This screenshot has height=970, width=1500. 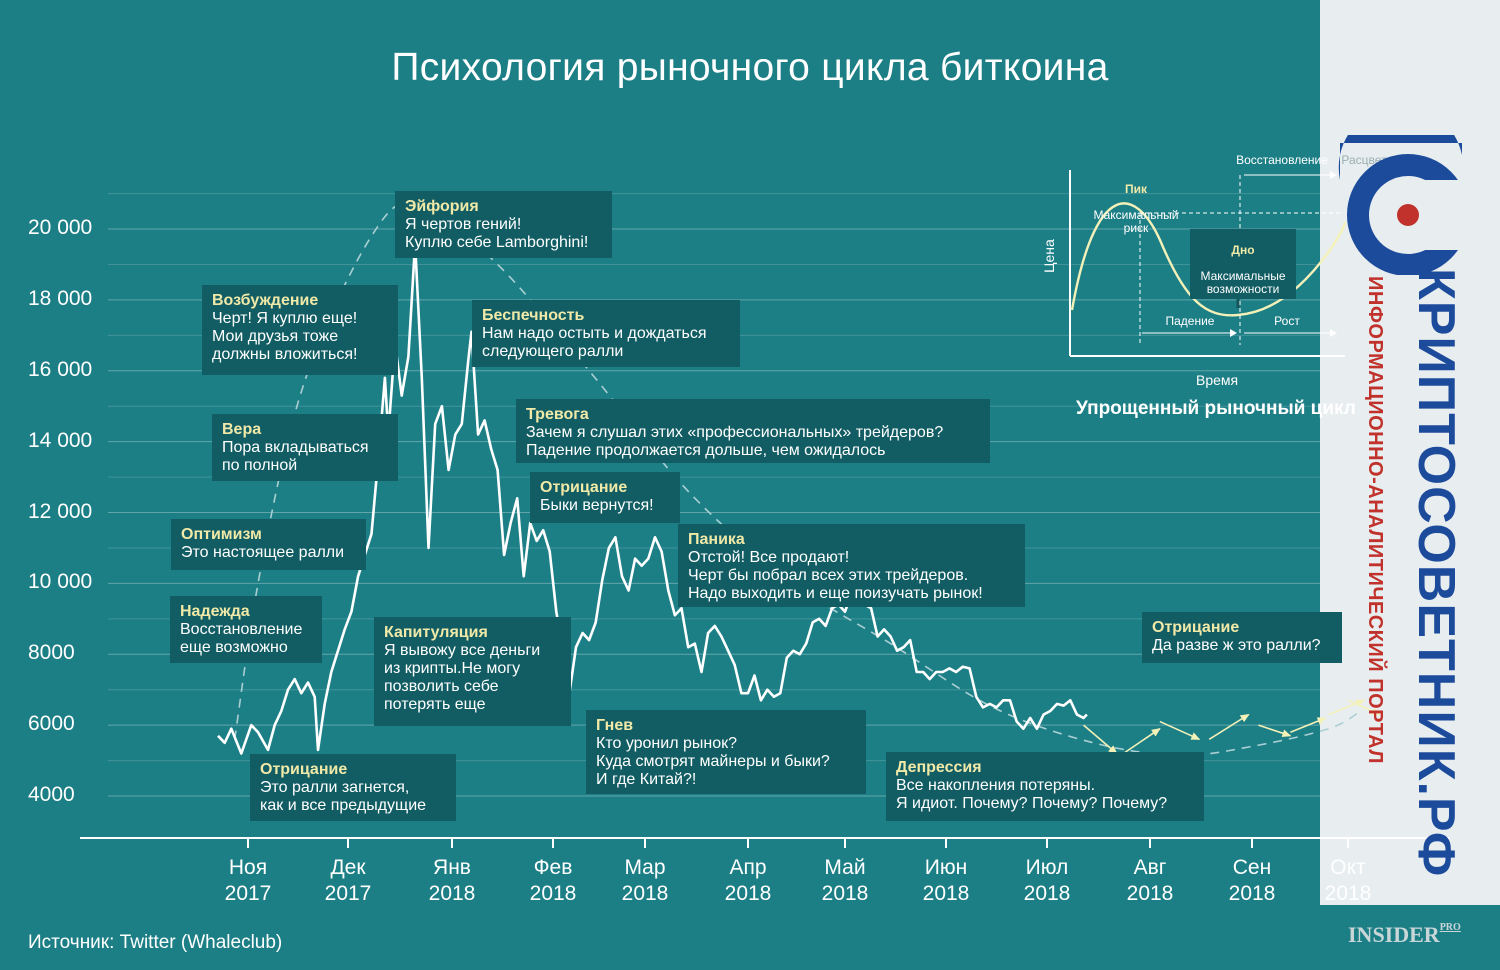 What do you see at coordinates (1243, 282) in the screenshot?
I see `mini-bottom-text: Максимальные возможности` at bounding box center [1243, 282].